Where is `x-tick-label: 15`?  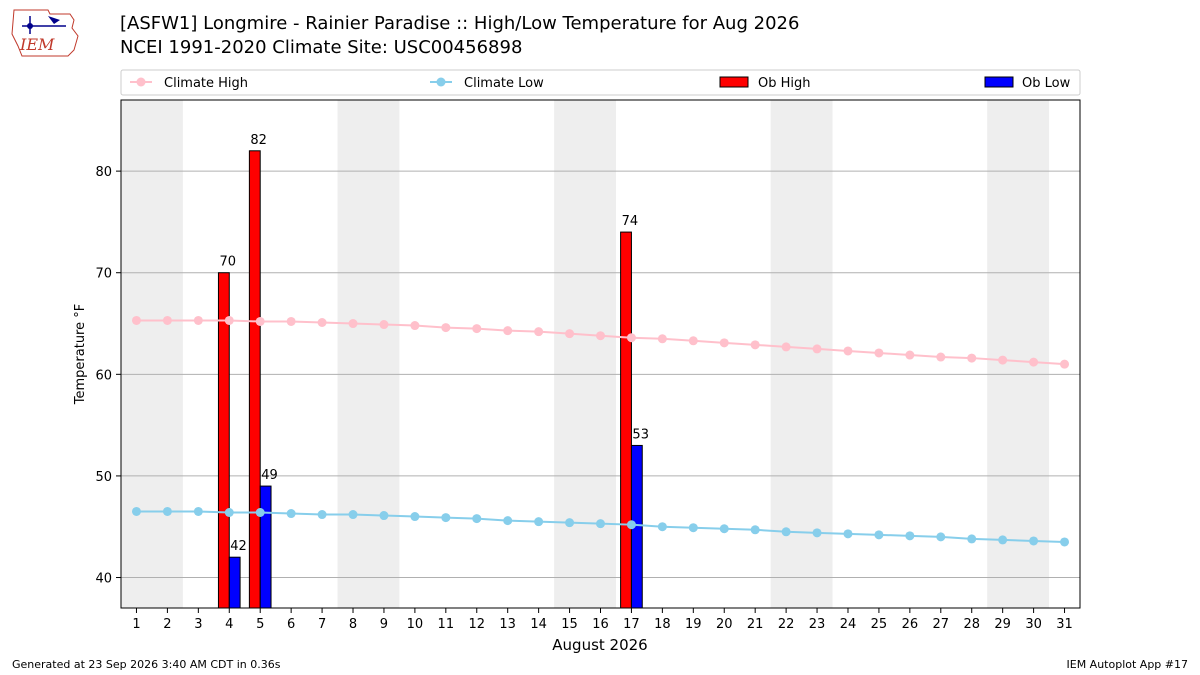 x-tick-label: 15 is located at coordinates (569, 624).